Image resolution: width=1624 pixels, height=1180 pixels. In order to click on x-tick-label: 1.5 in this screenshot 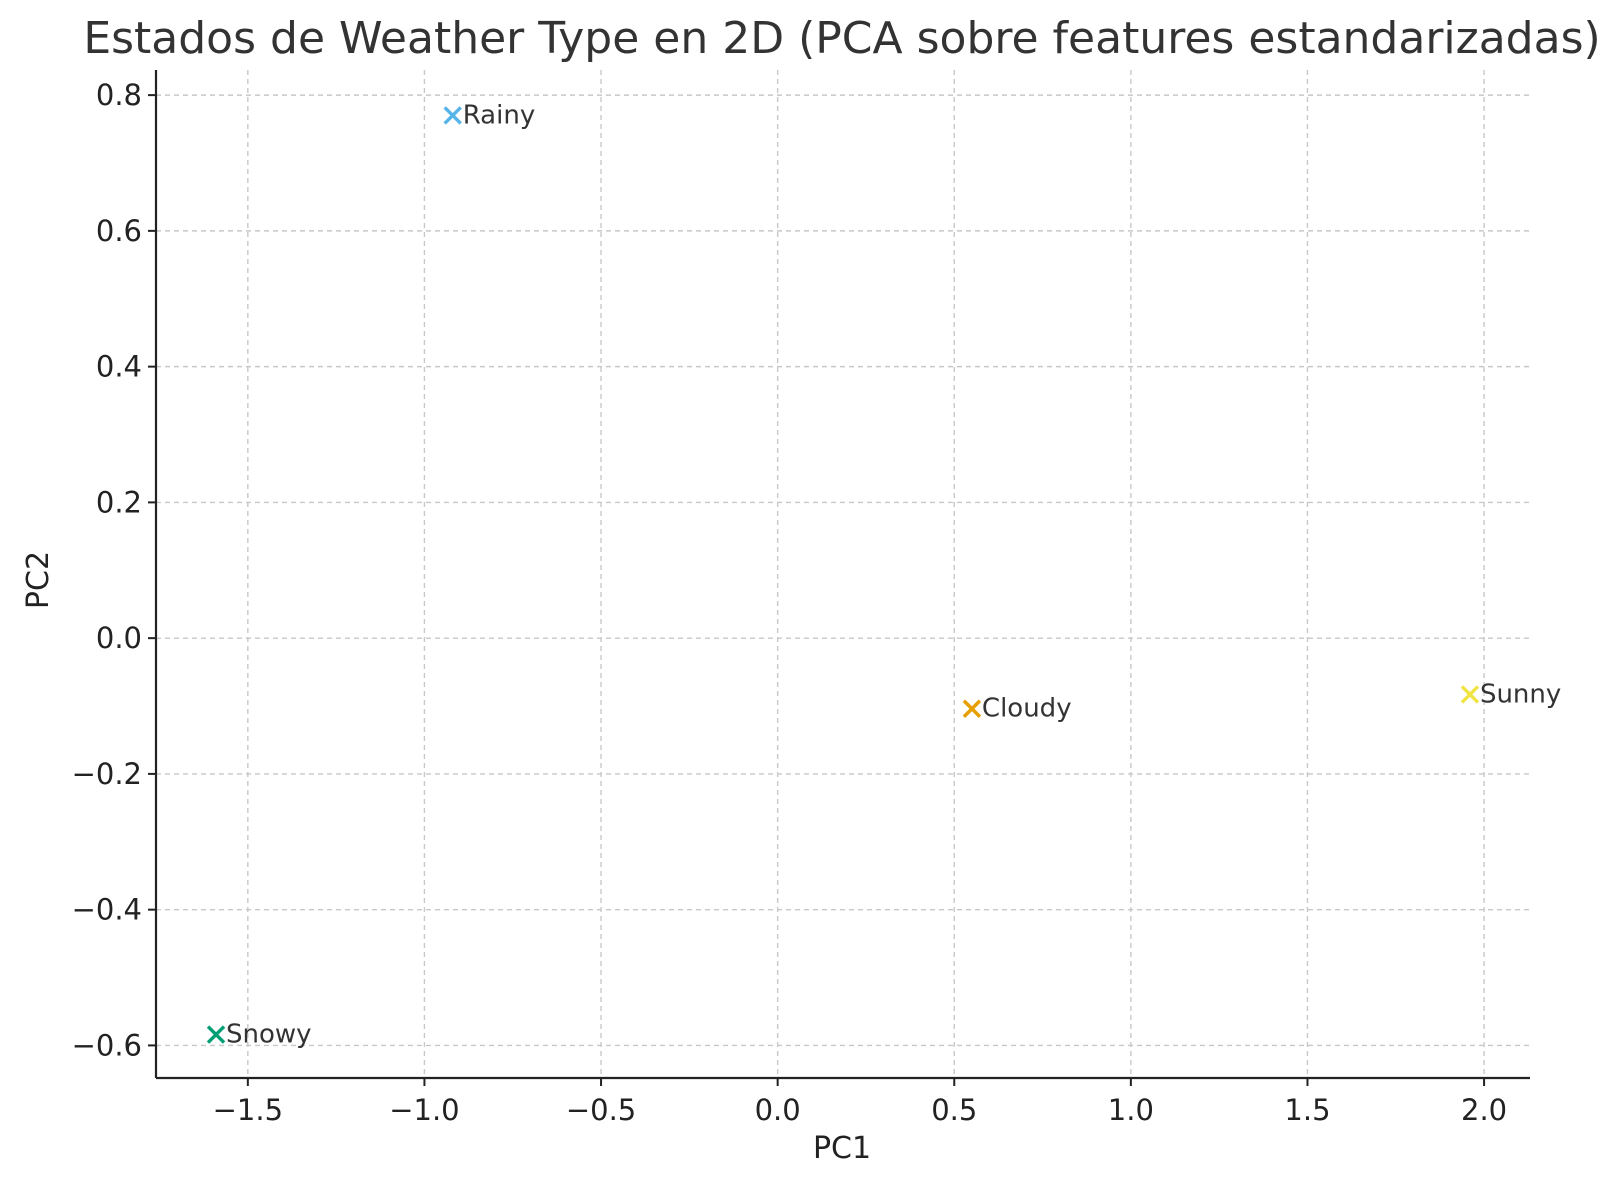, I will do `click(1307, 1110)`.